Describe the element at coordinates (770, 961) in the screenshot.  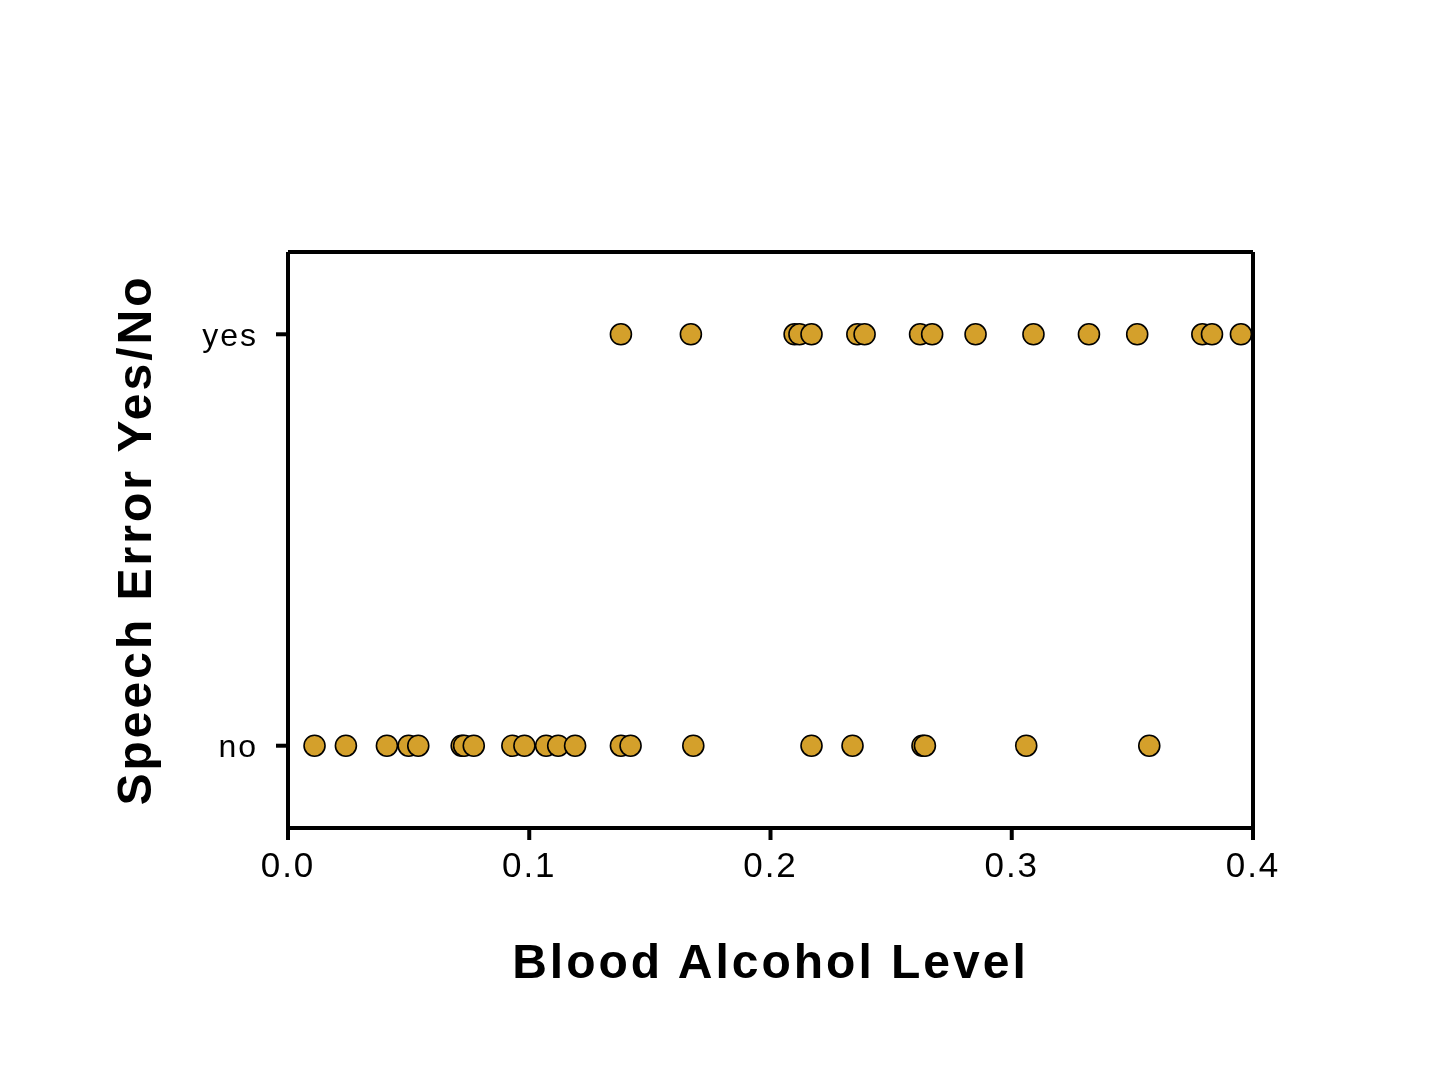
I see `x-axis-title: Blood Alcohol Level` at that location.